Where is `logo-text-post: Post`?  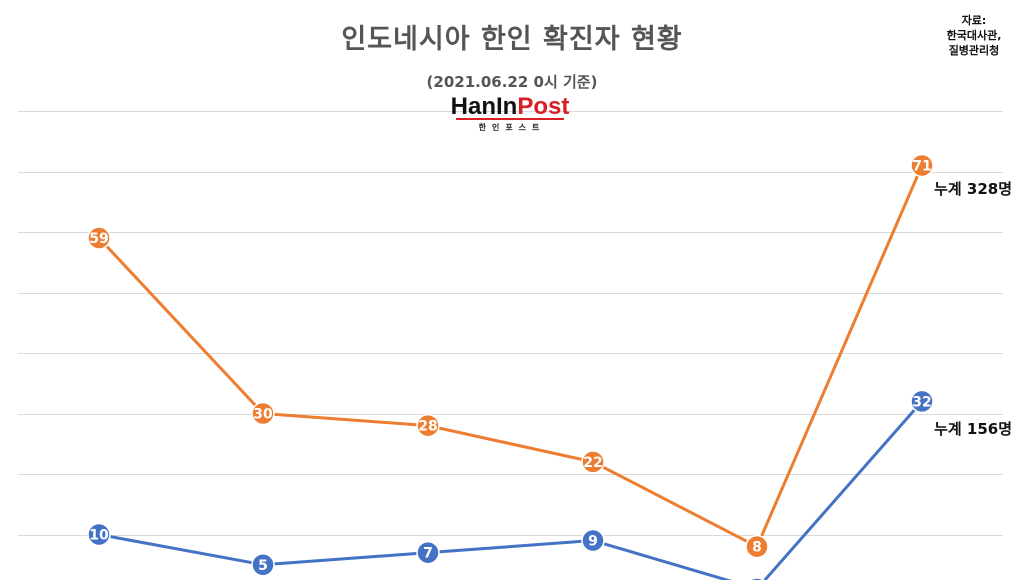
logo-text-post: Post is located at coordinates (543, 106).